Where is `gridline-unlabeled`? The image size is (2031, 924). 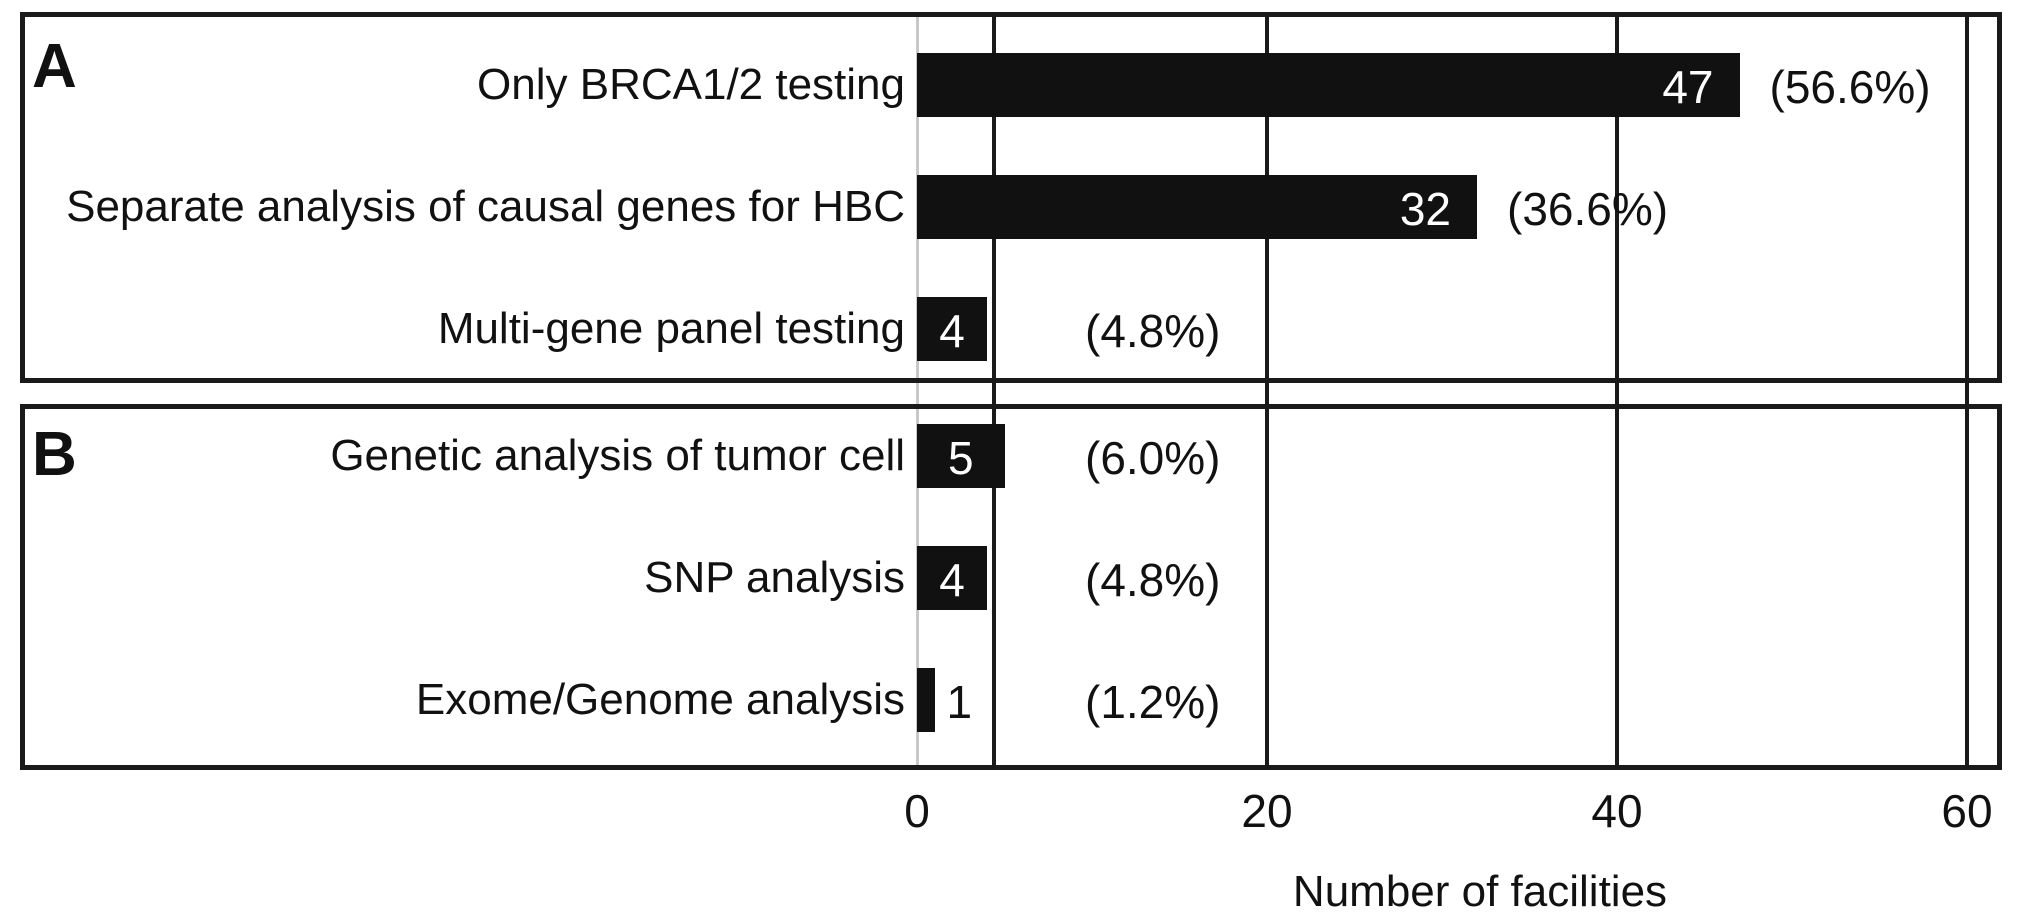
gridline-unlabeled is located at coordinates (994, 391).